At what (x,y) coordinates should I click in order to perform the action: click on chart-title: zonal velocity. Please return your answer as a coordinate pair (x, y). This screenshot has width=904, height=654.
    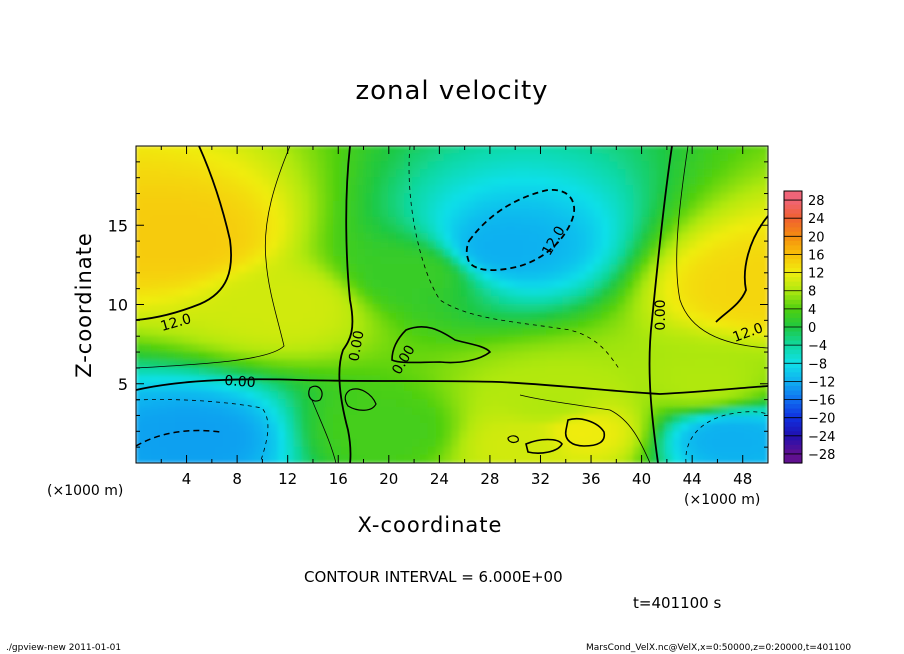
    Looking at the image, I should click on (452, 91).